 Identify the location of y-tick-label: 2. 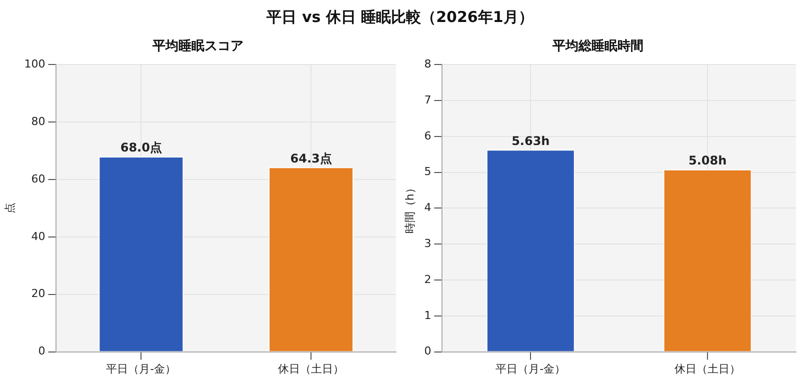
(428, 279).